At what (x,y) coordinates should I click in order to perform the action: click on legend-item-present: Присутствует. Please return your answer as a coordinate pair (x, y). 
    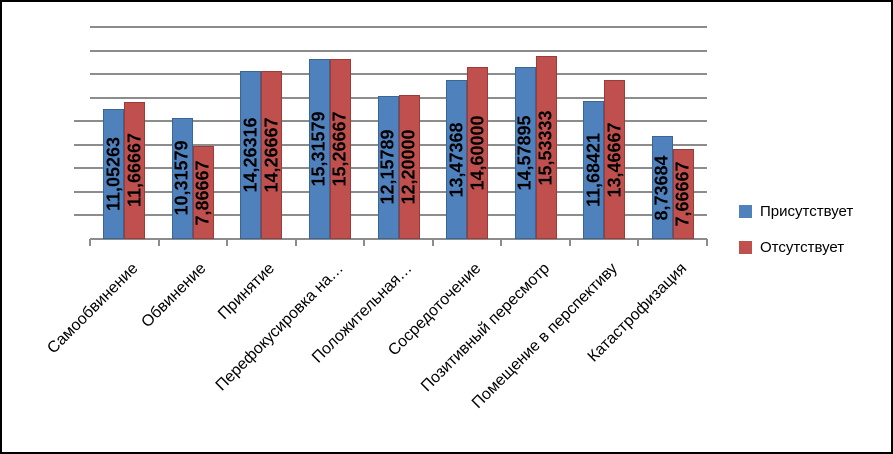
    Looking at the image, I should click on (796, 211).